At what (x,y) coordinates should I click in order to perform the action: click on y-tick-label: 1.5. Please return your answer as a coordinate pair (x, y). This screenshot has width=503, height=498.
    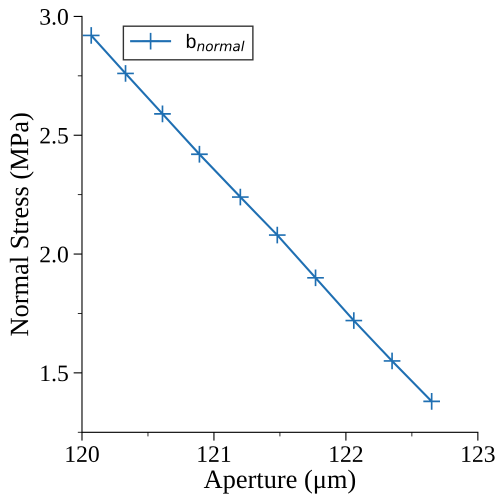
    Looking at the image, I should click on (54, 373).